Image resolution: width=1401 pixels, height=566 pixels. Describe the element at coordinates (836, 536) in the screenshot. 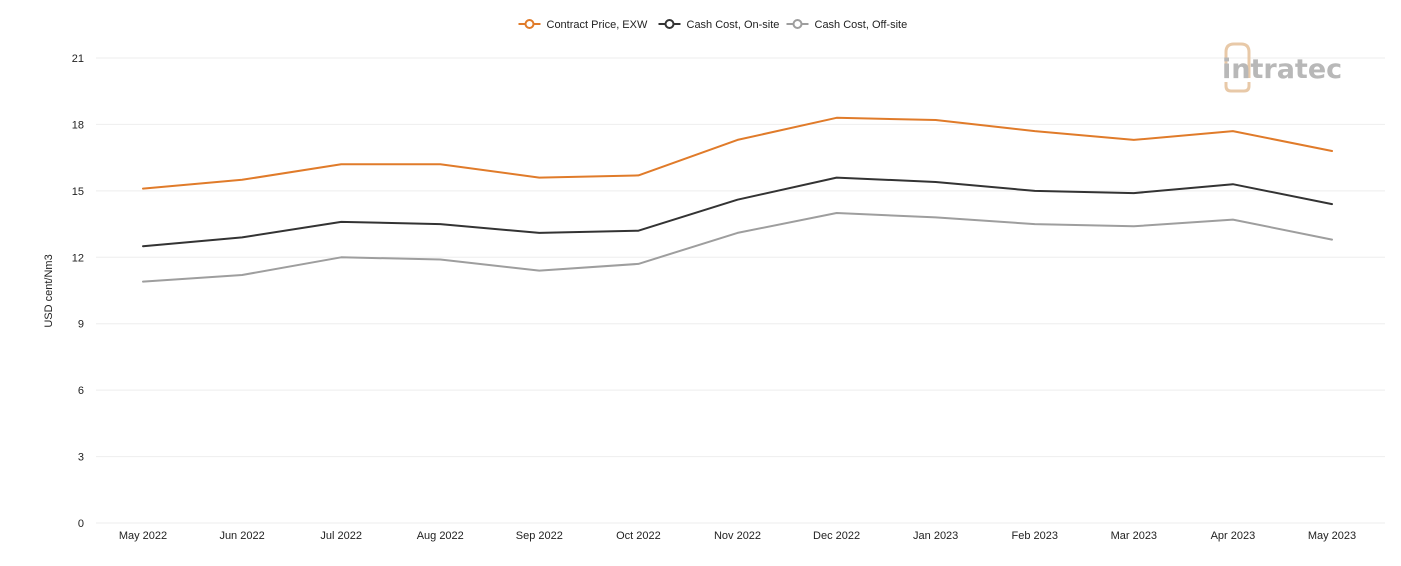

I see `x-tick-label: Dec 2022` at that location.